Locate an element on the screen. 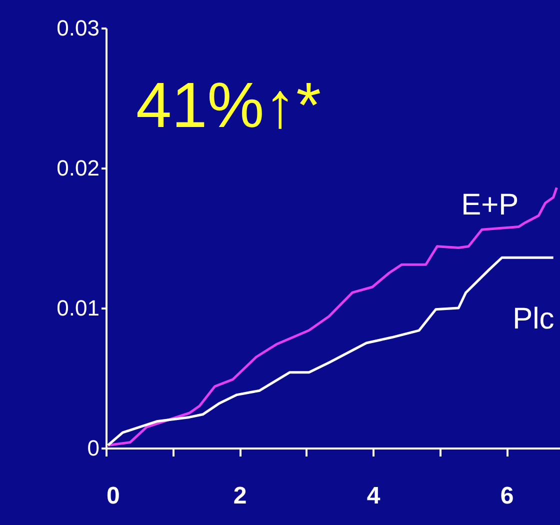 Image resolution: width=560 pixels, height=525 pixels. x-tick-label: 6 is located at coordinates (507, 496).